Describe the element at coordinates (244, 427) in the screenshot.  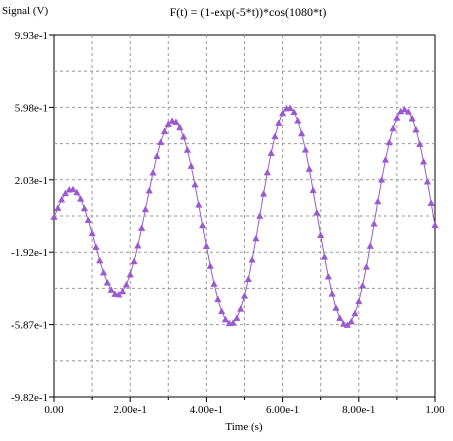
I see `x-axis-label: Time (s)` at that location.